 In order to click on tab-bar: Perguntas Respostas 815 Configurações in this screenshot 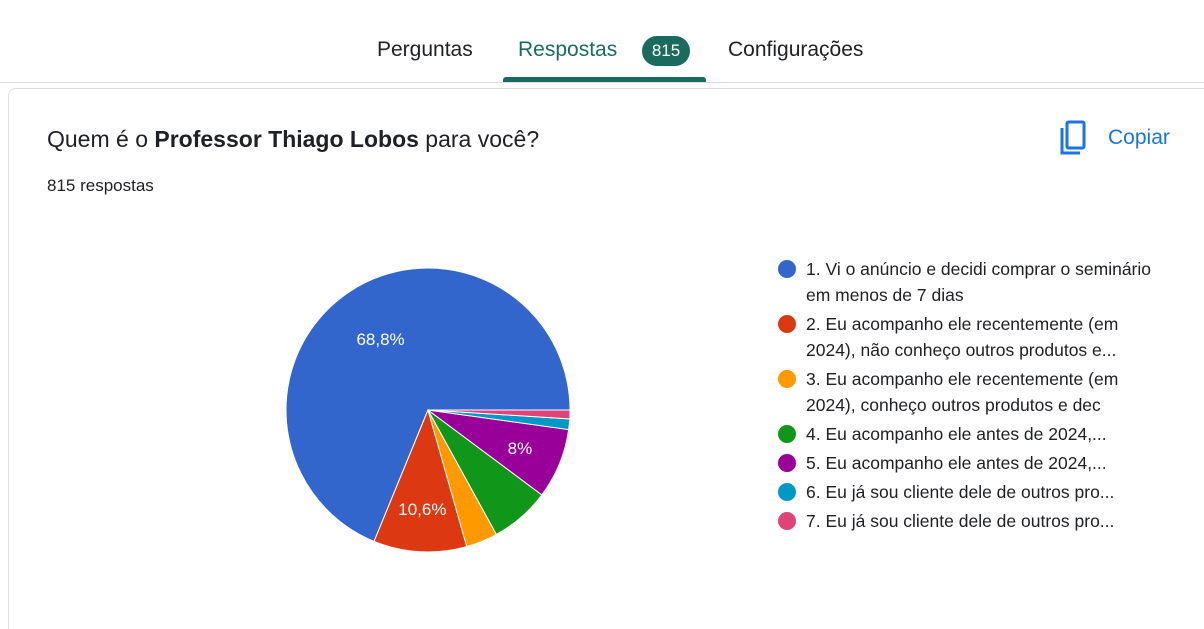, I will do `click(602, 42)`.